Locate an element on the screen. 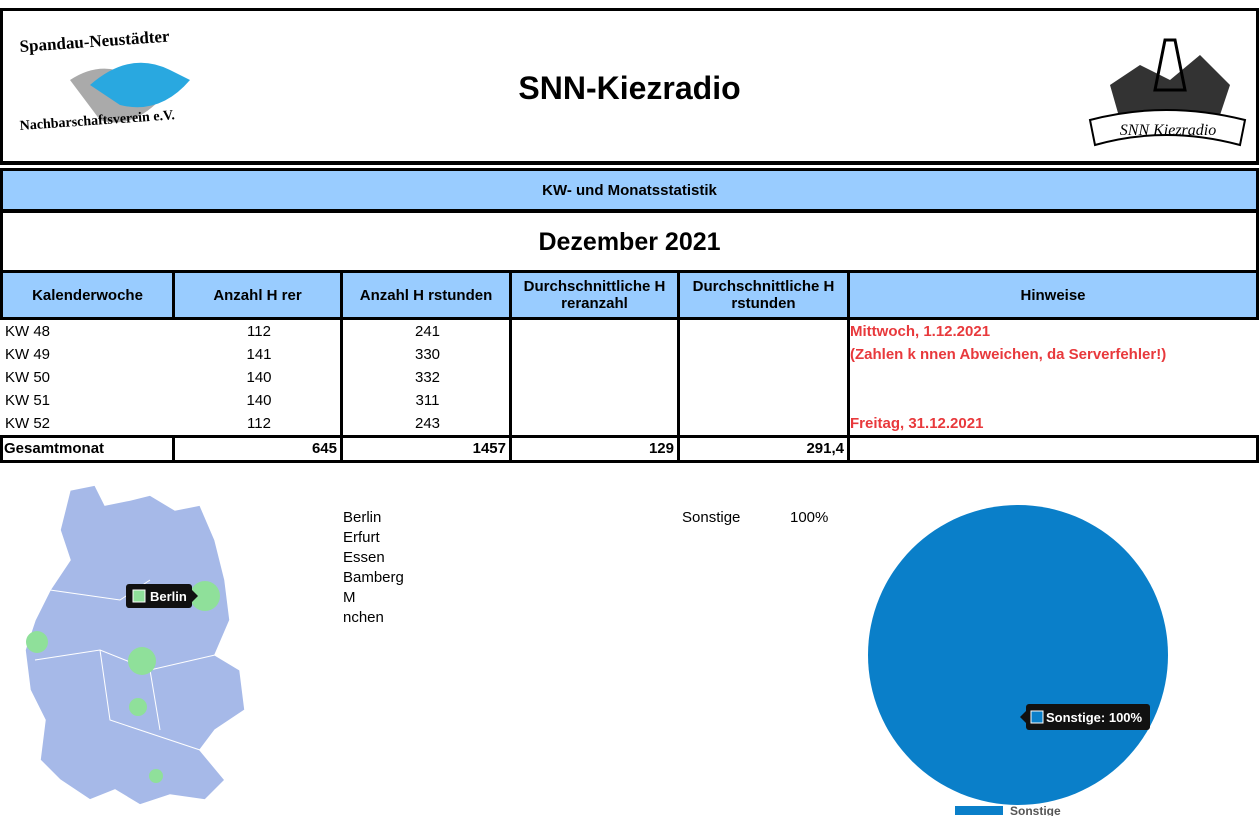  city: Bamberg is located at coordinates (373, 577).